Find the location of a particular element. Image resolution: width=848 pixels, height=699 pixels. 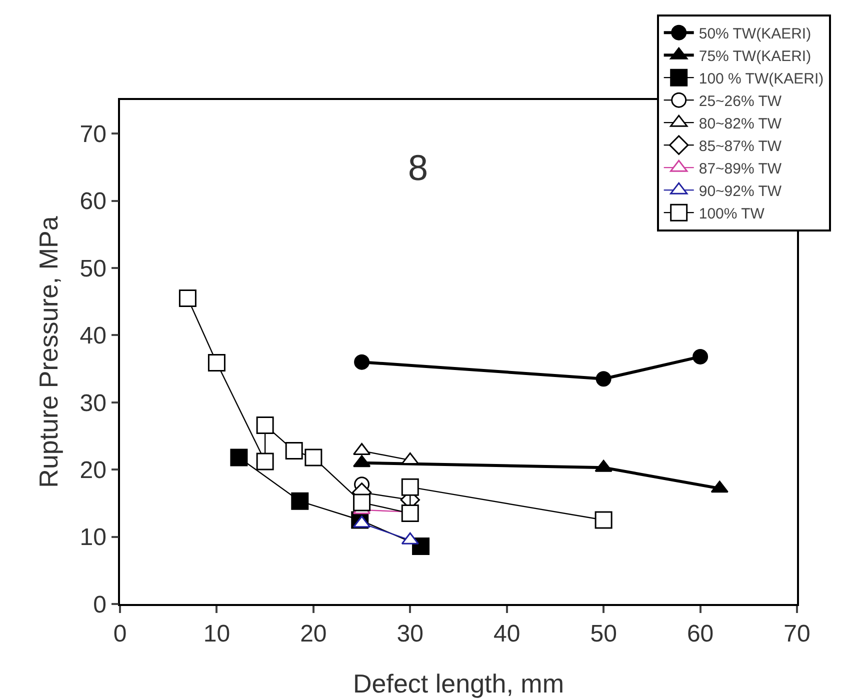

legend-label: 25~26% TW is located at coordinates (740, 101).